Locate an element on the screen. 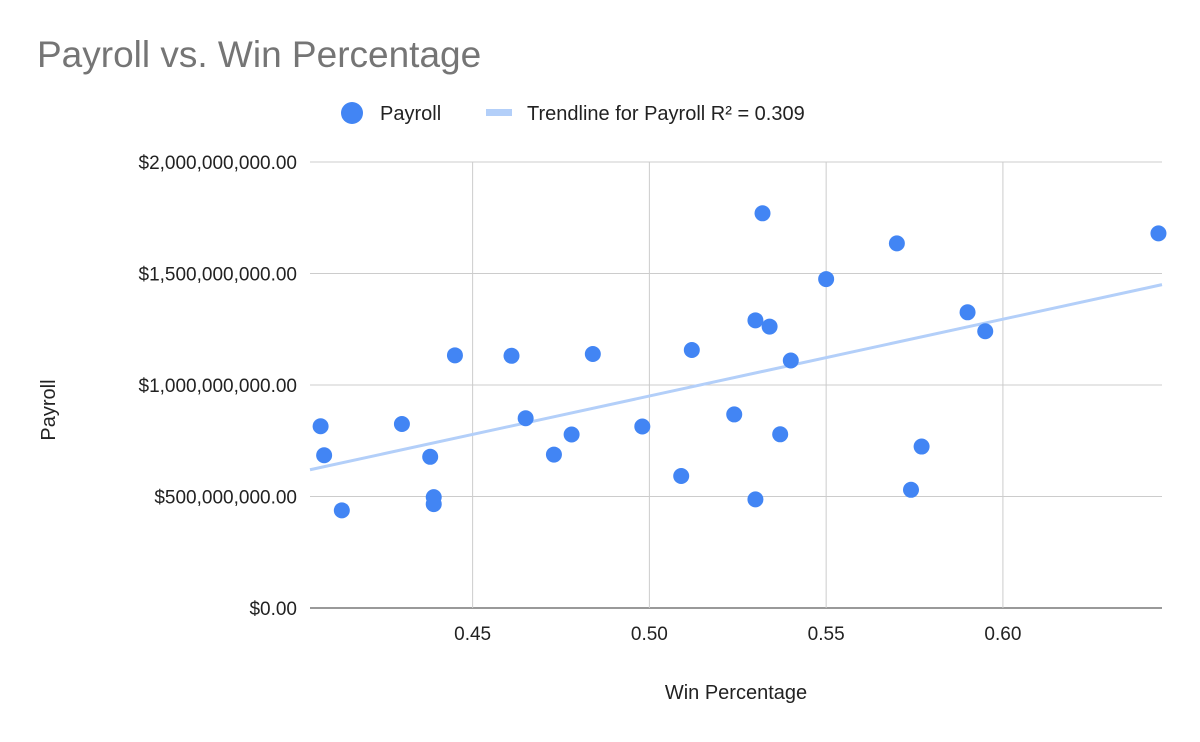 The height and width of the screenshot is (742, 1200). legend-marker-trendline is located at coordinates (499, 112).